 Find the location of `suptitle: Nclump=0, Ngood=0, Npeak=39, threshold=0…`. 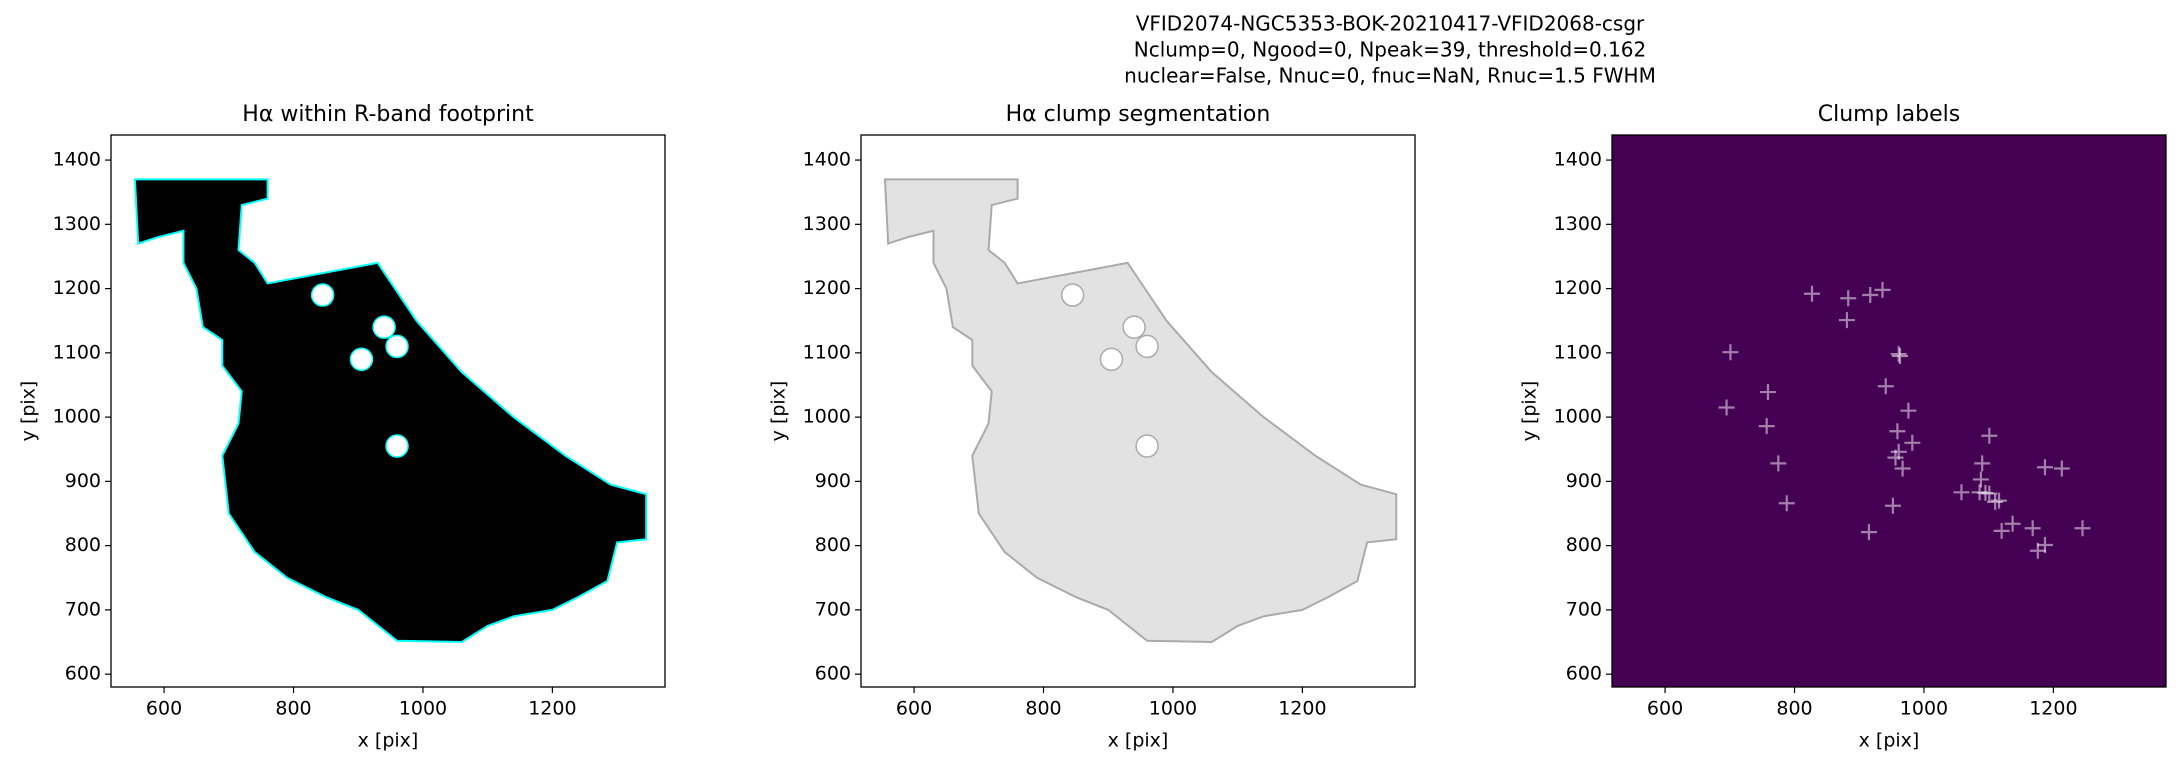

suptitle: Nclump=0, Ngood=0, Npeak=39, threshold=0… is located at coordinates (1390, 50).